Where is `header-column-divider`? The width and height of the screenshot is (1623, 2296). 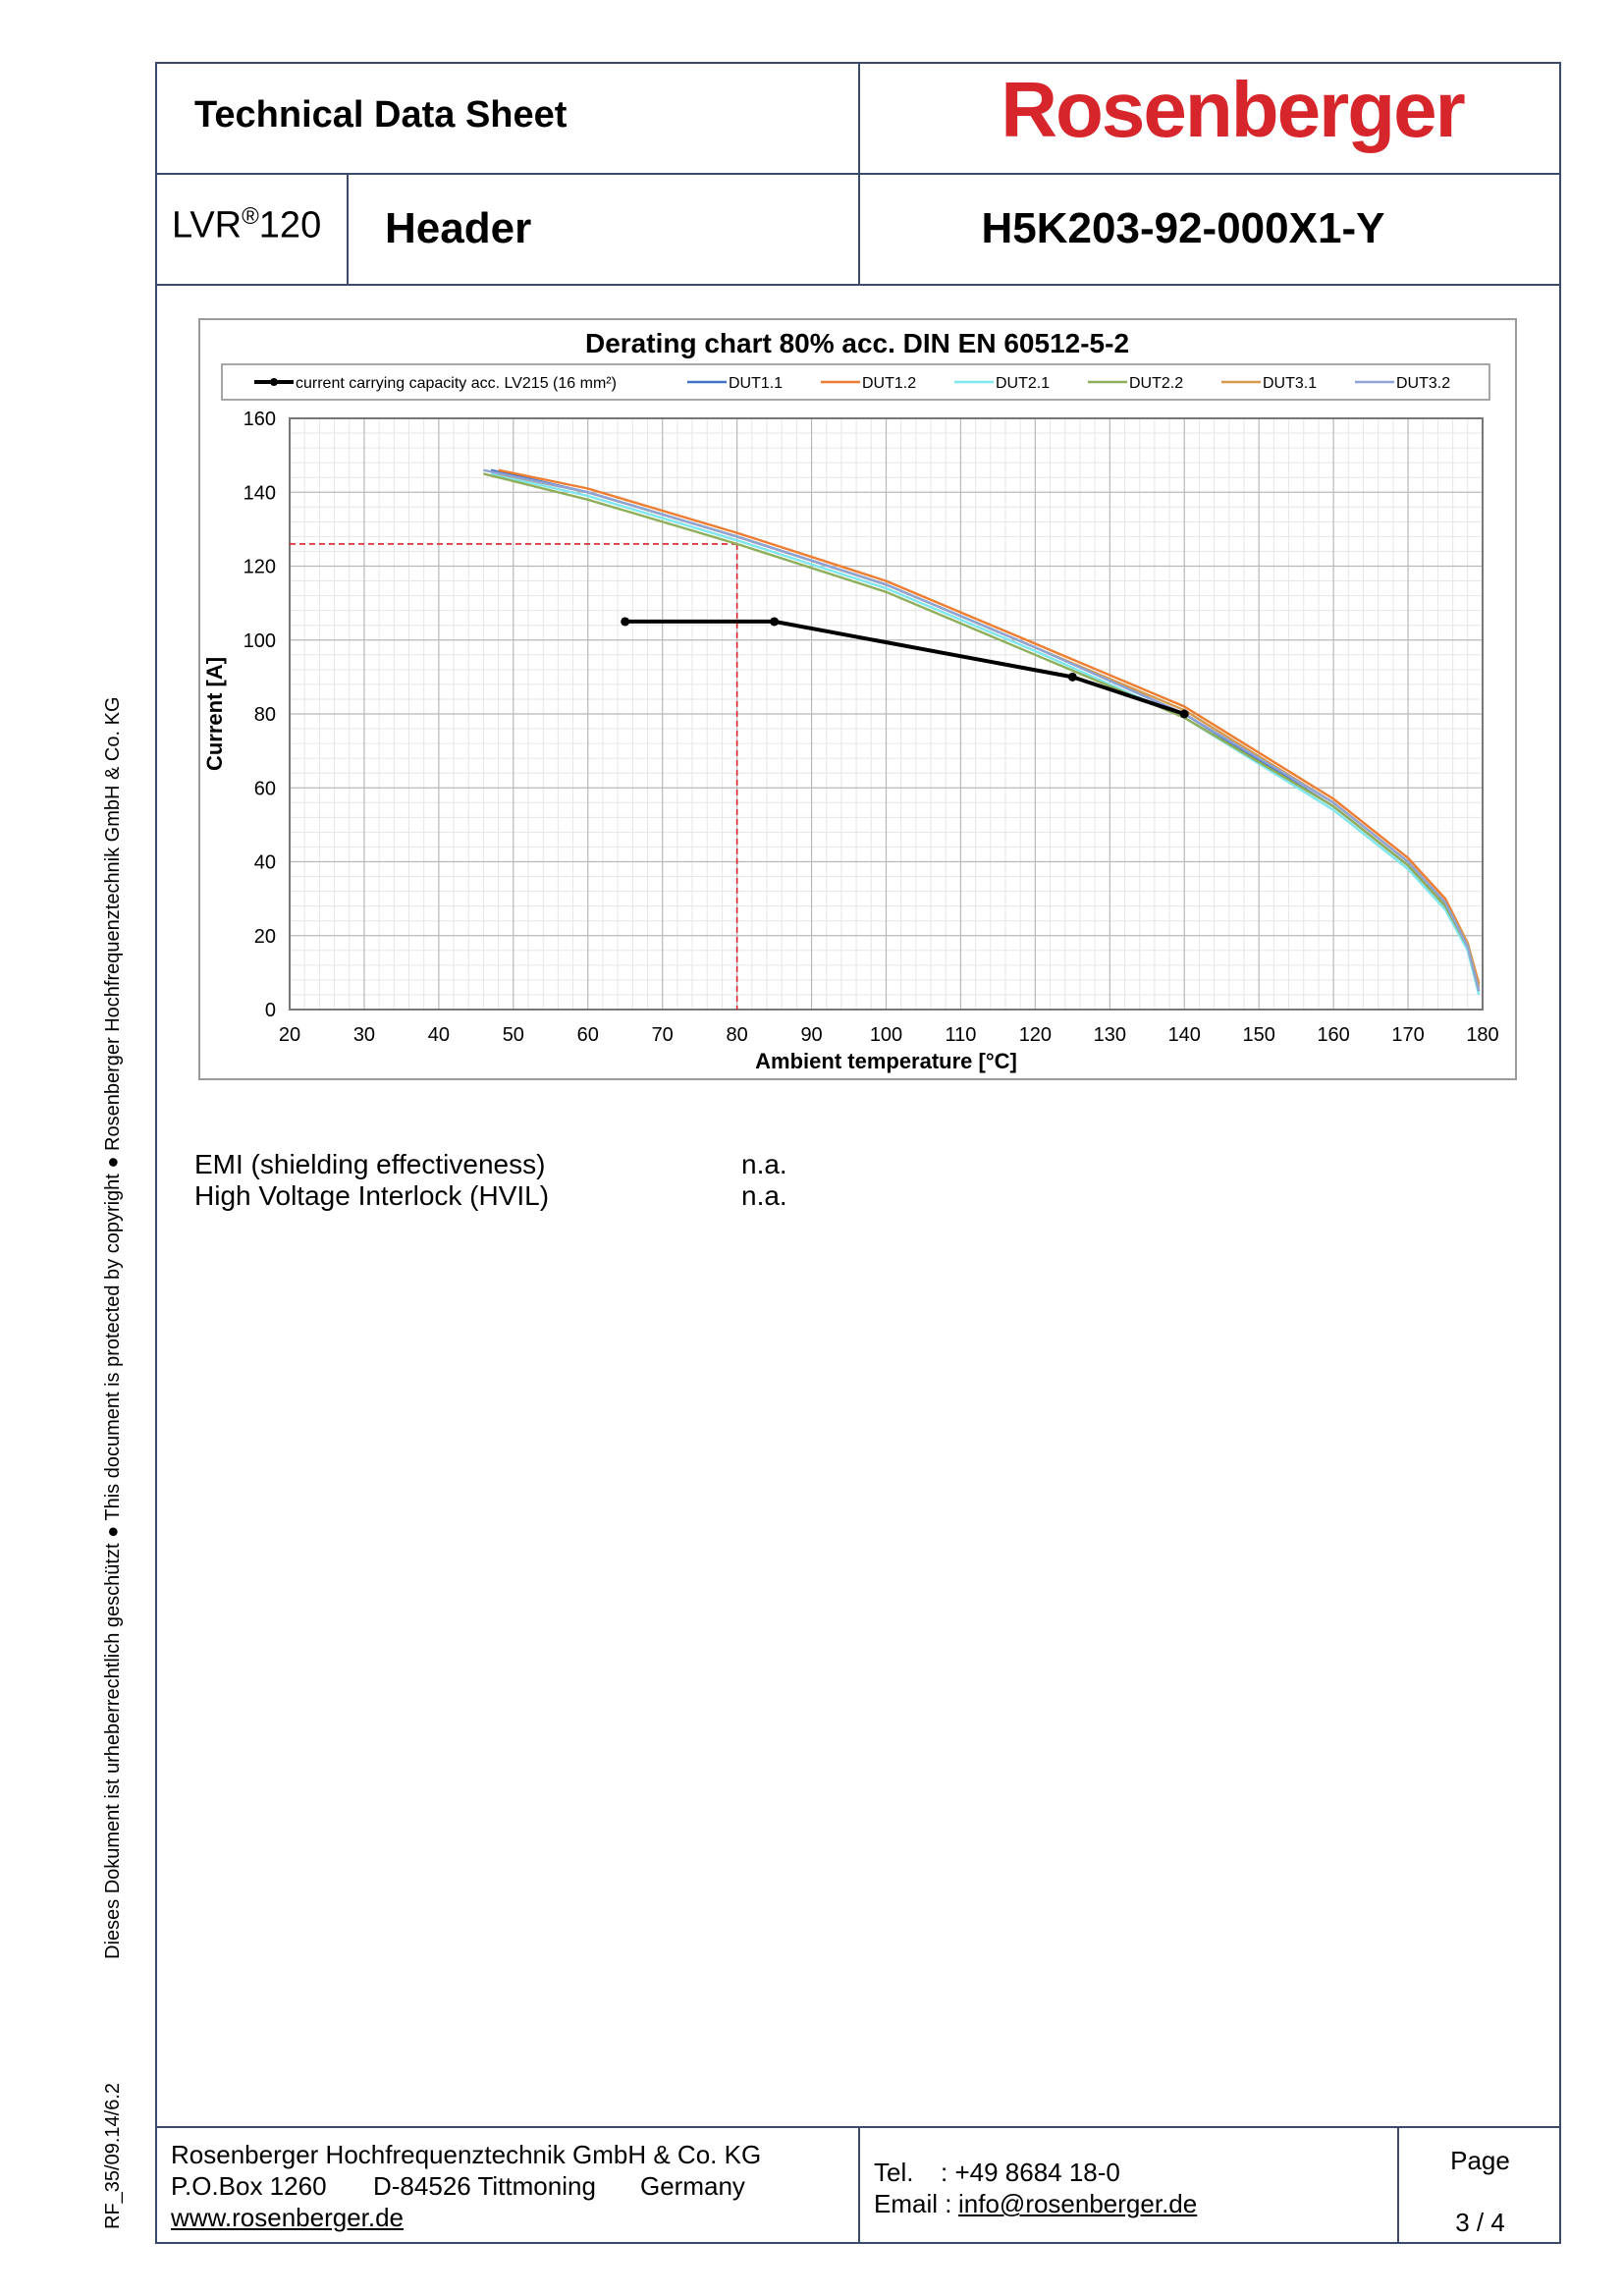
header-column-divider is located at coordinates (859, 174).